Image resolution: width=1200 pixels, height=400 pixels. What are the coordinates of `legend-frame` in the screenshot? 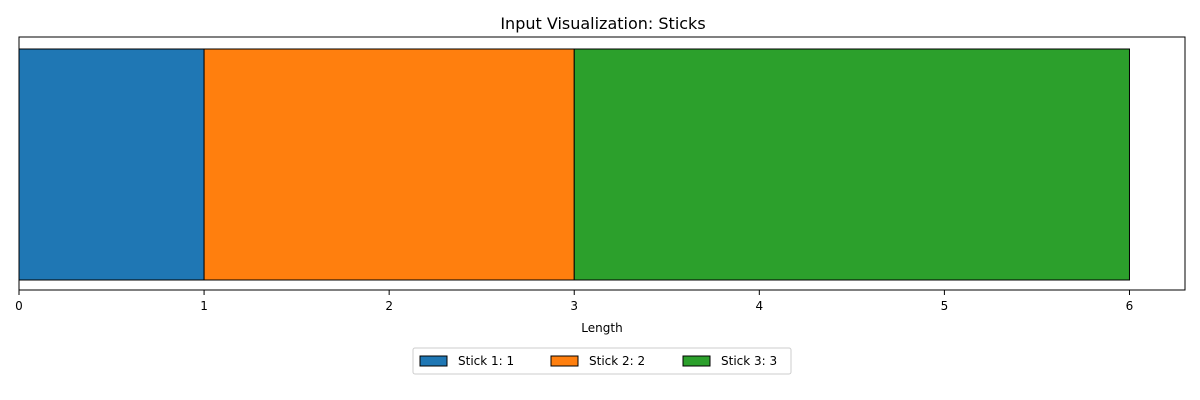 It's located at (602, 361).